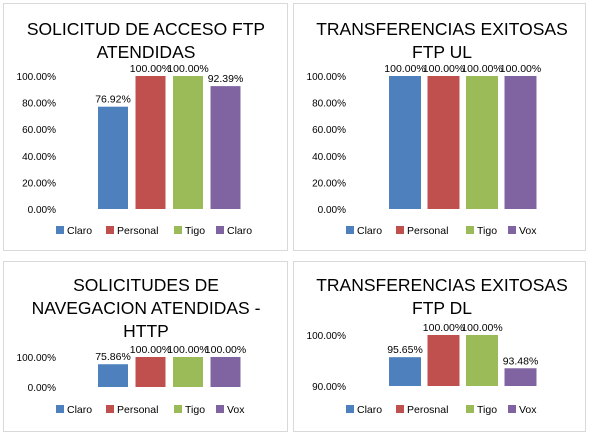 This screenshot has width=591, height=437. What do you see at coordinates (146, 285) in the screenshot?
I see `chart-title-line: SOLICITUDES DE` at bounding box center [146, 285].